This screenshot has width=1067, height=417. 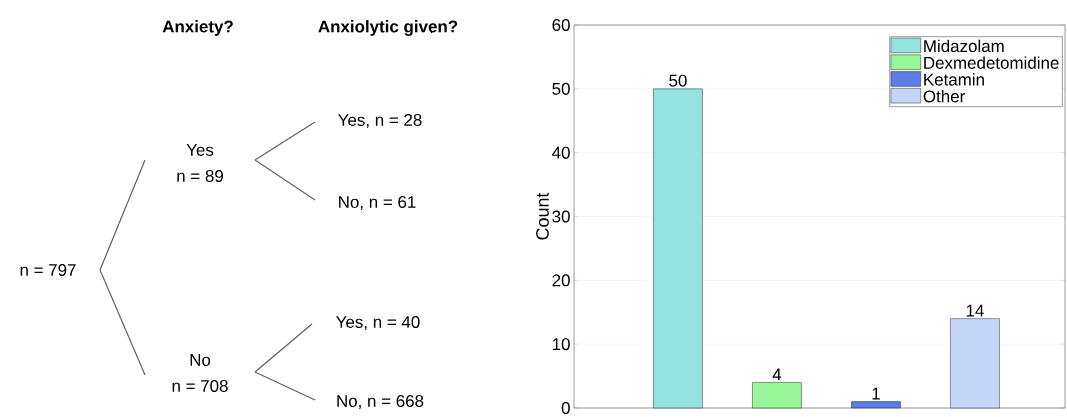 I want to click on data-label: 4, so click(x=777, y=374).